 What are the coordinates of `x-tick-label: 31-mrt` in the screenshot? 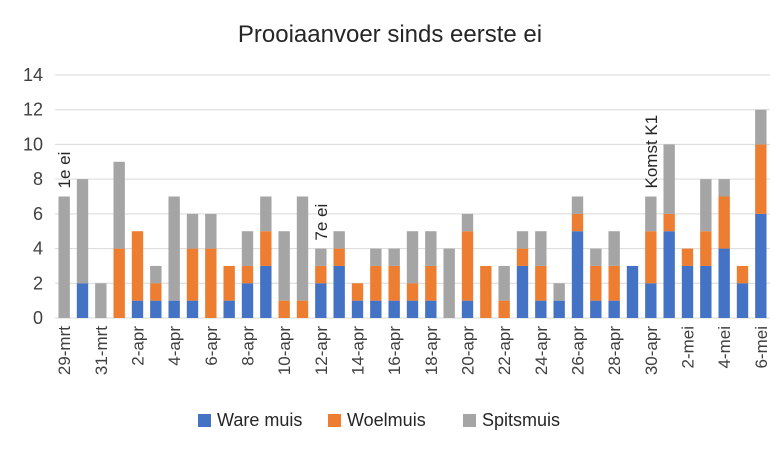 It's located at (101, 350).